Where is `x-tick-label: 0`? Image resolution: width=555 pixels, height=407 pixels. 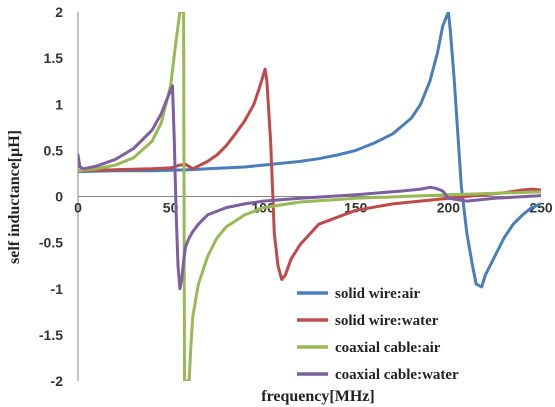 x-tick-label: 0 is located at coordinates (78, 208).